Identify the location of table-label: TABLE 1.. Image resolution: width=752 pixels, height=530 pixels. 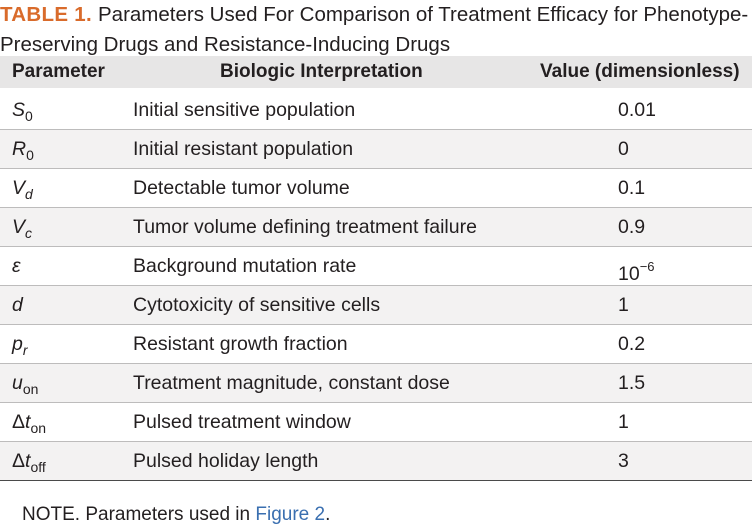
(46, 14).